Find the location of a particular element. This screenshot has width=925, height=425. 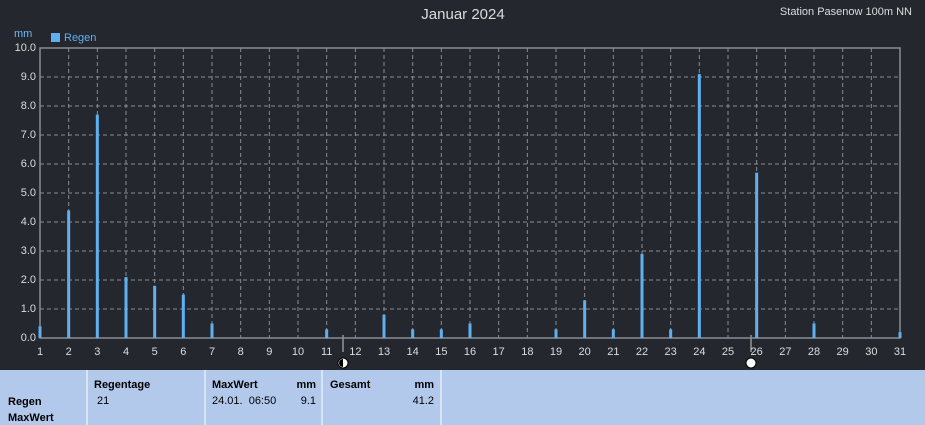

x-tick-label: 24 is located at coordinates (699, 352).